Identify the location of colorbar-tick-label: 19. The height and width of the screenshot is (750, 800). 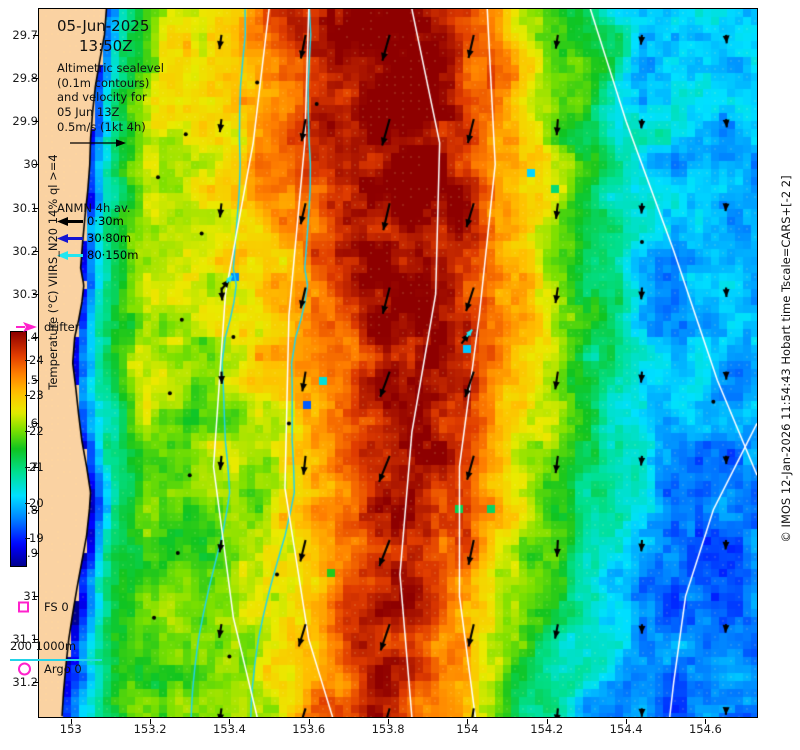
(36, 538).